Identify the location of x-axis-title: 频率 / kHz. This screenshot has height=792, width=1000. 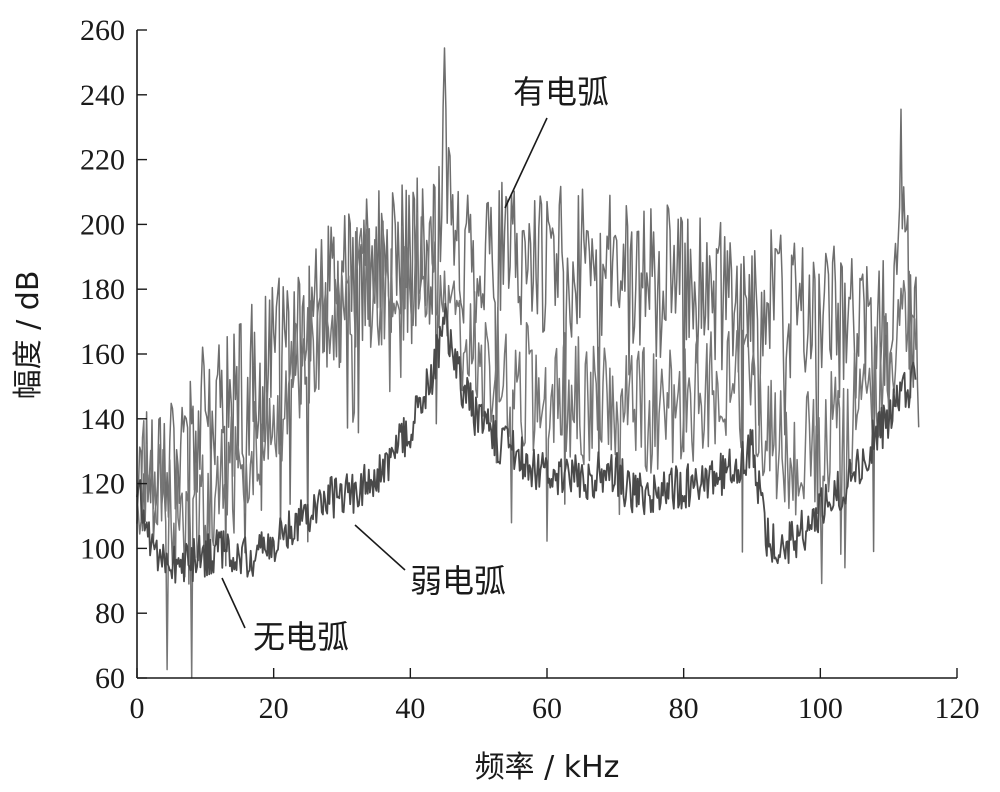
(547, 767).